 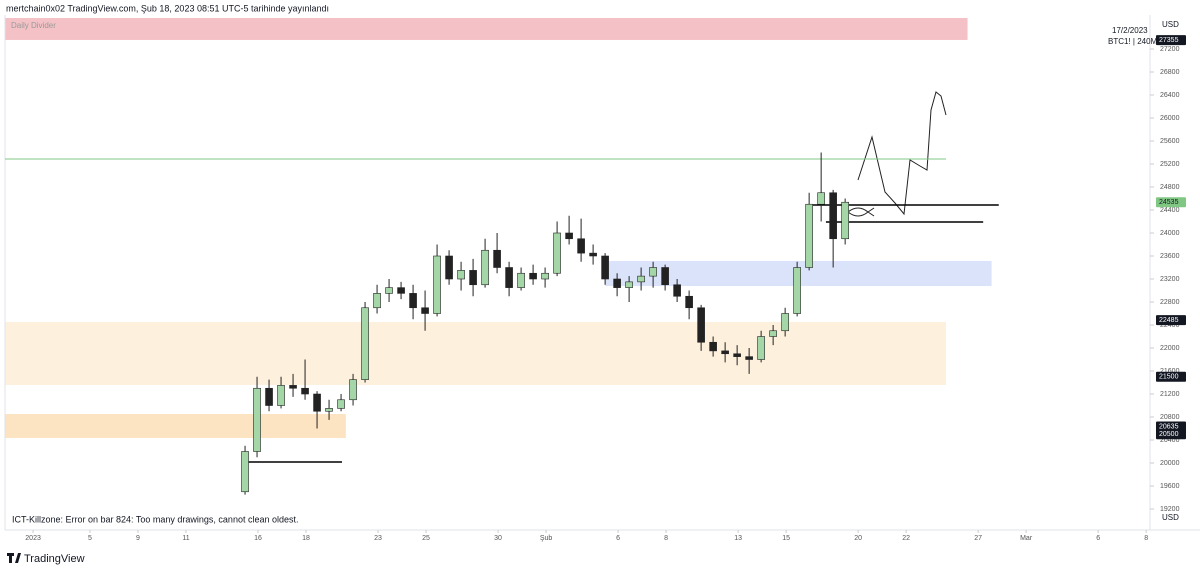 I want to click on x-tick-label: Şub, so click(x=546, y=538).